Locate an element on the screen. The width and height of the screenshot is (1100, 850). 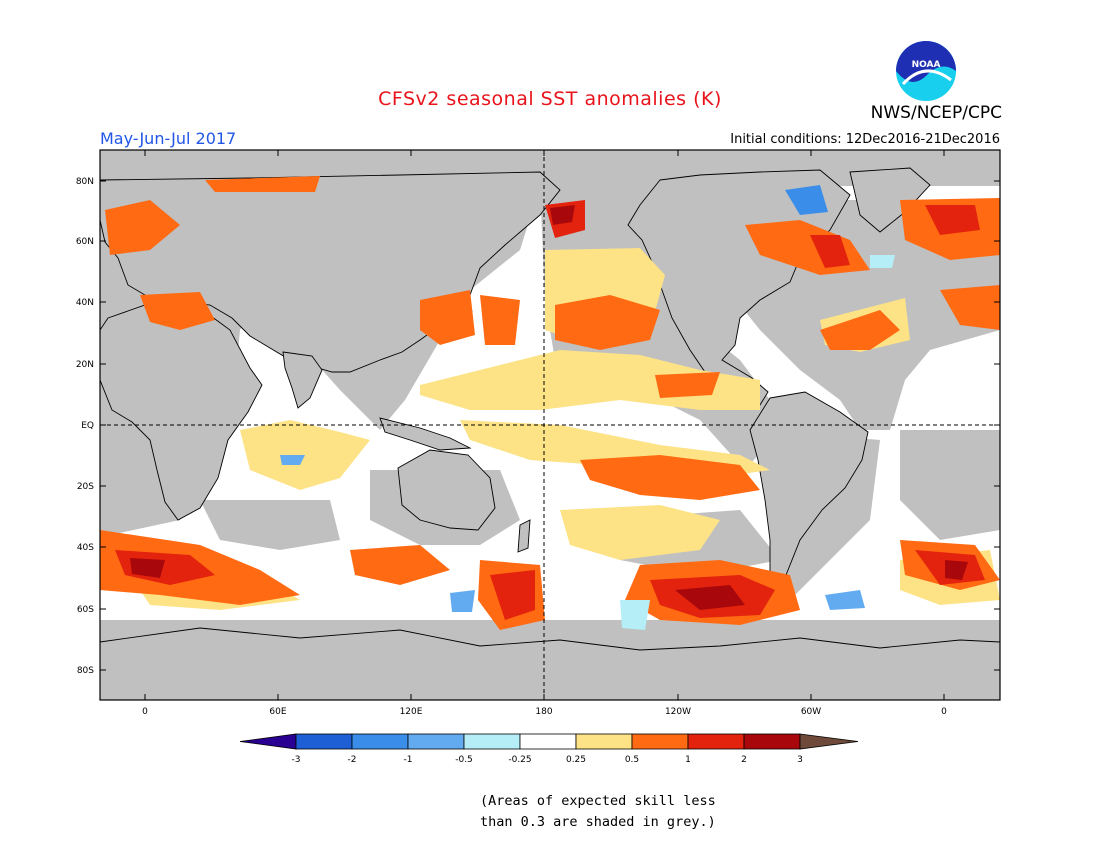
lat-label: 40S is located at coordinates (85, 548).